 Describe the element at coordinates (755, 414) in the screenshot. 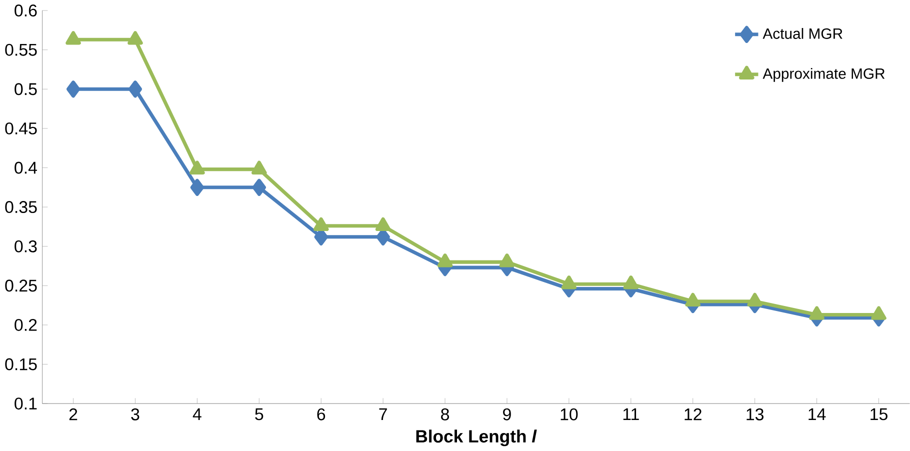

I see `x-tick-label: 13` at that location.